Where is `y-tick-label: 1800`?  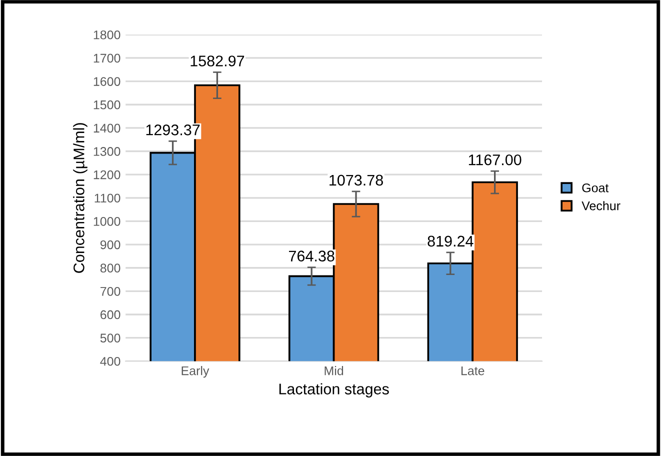
y-tick-label: 1800 is located at coordinates (107, 35).